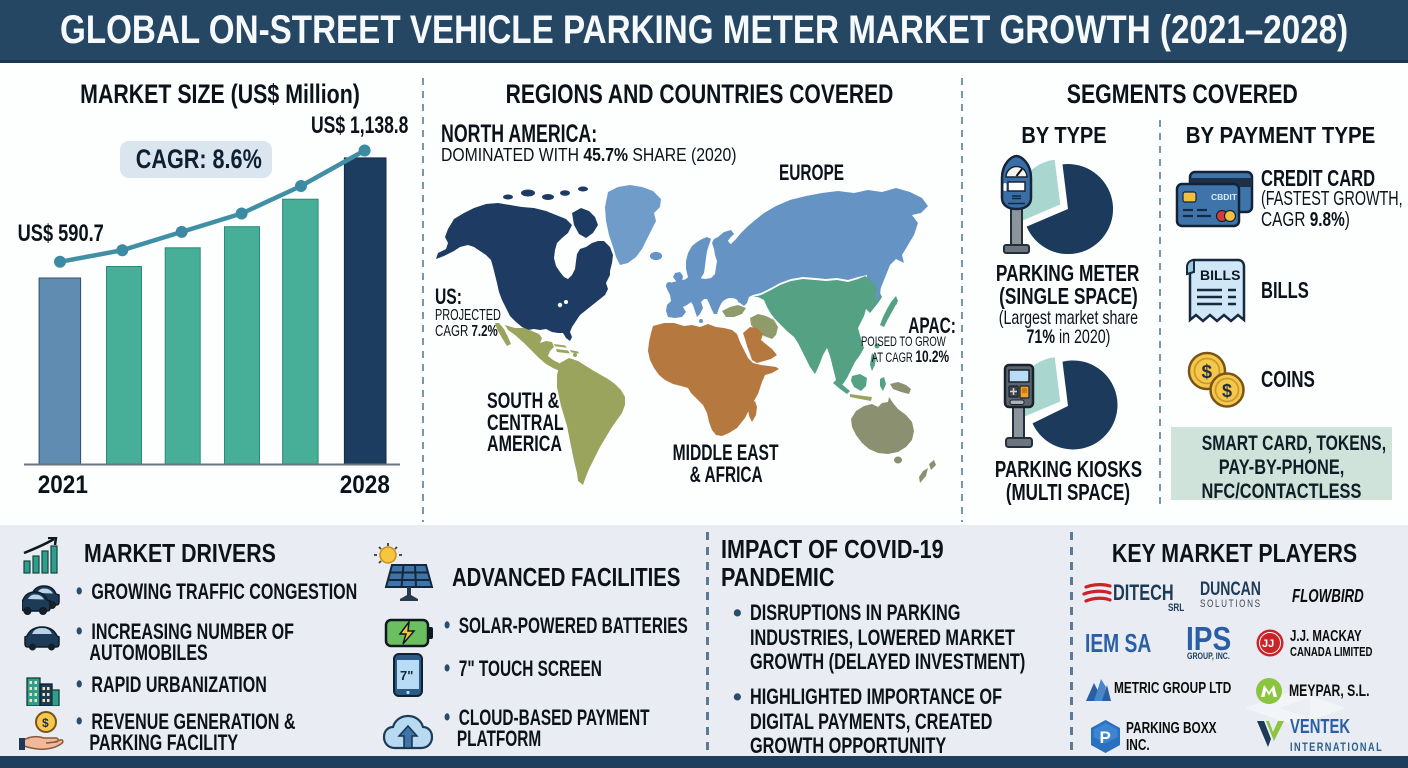 This screenshot has width=1408, height=768. I want to click on svg-text: BILLS, so click(1220, 275).